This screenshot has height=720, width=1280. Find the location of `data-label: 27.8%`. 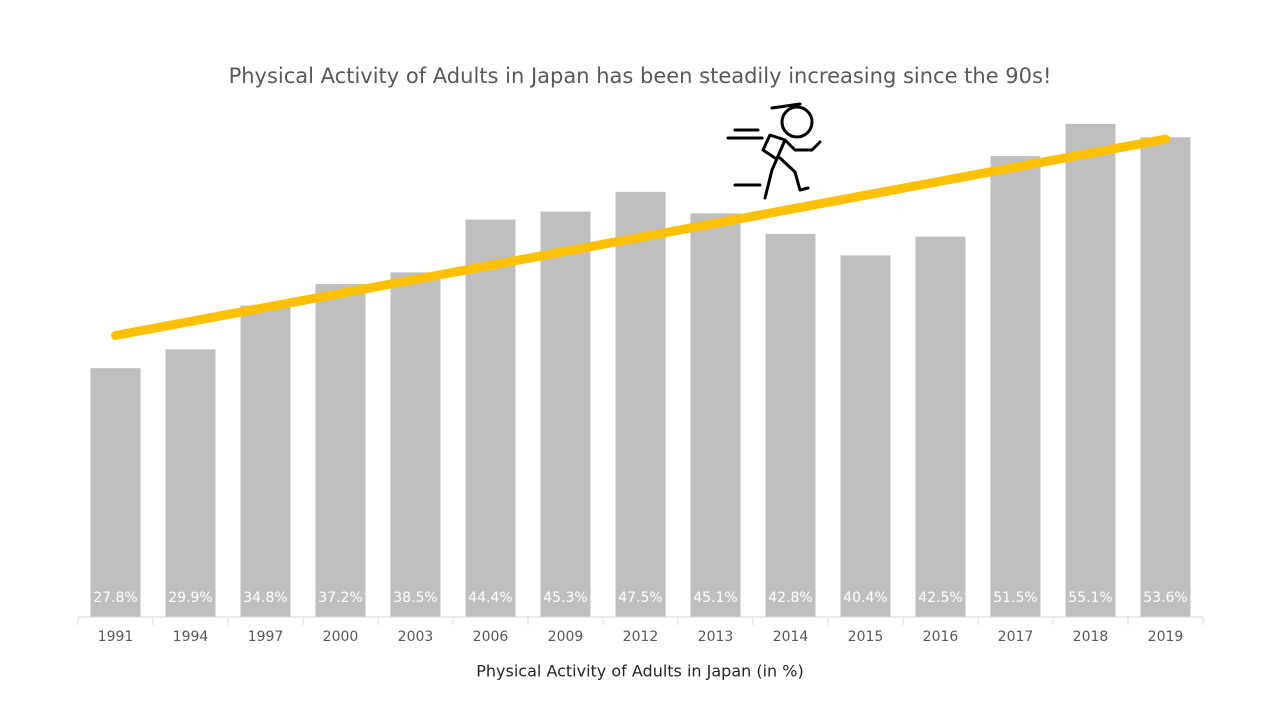

data-label: 27.8% is located at coordinates (115, 598).